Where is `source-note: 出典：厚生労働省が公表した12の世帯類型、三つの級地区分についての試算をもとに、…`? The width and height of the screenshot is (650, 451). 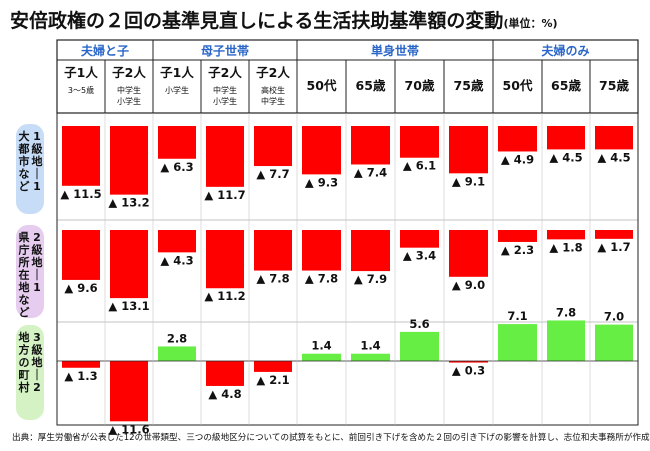 source-note: 出典：厚生労働省が公表した12の世帯類型、三つの級地区分についての試算をもとに、… is located at coordinates (331, 438).